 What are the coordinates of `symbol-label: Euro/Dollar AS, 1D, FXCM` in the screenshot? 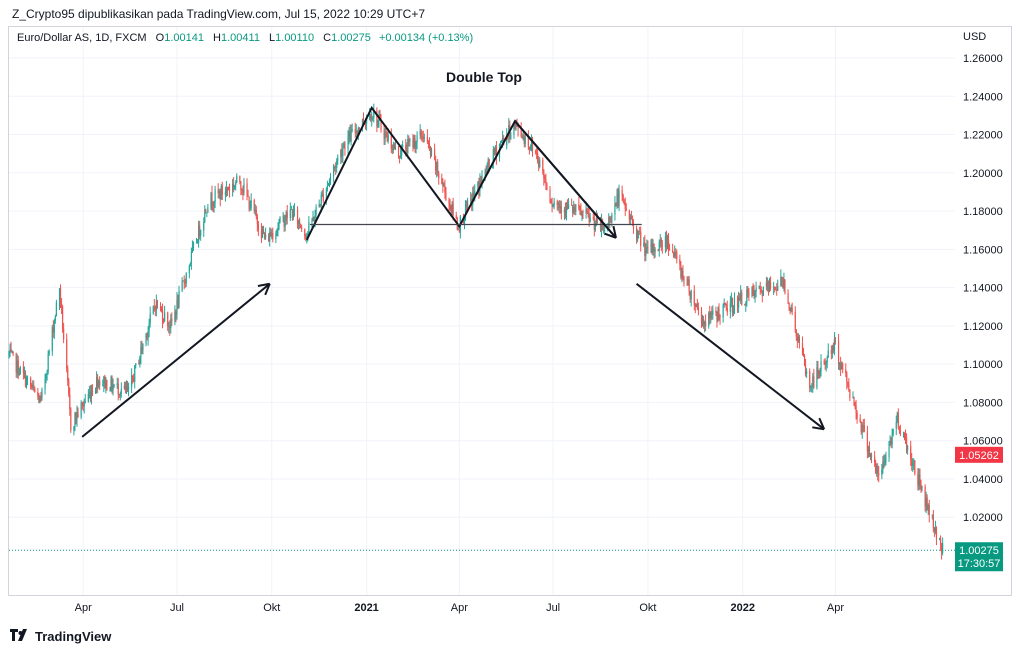 It's located at (82, 38).